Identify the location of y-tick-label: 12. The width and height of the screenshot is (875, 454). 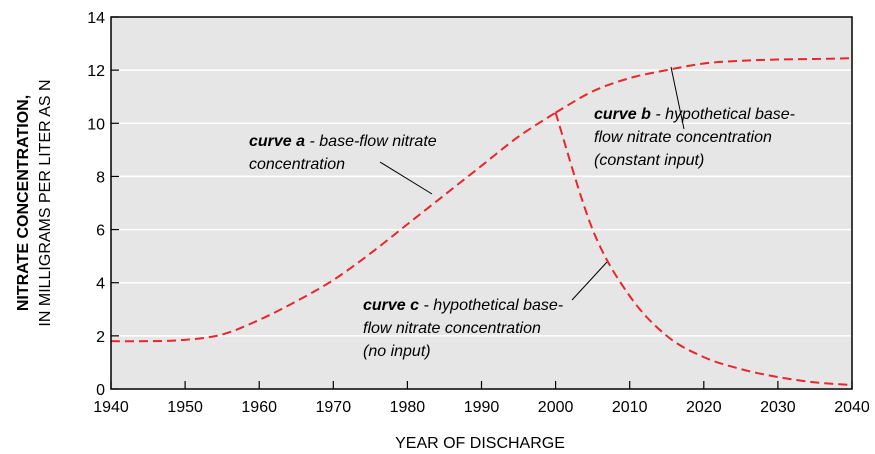
(96, 71).